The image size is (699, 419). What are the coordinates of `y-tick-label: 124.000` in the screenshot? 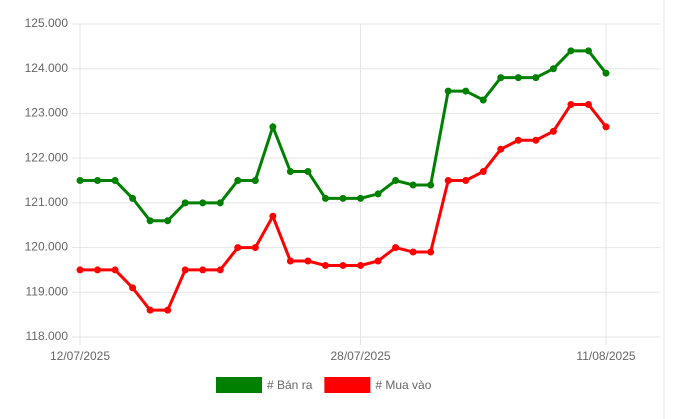 It's located at (47, 68).